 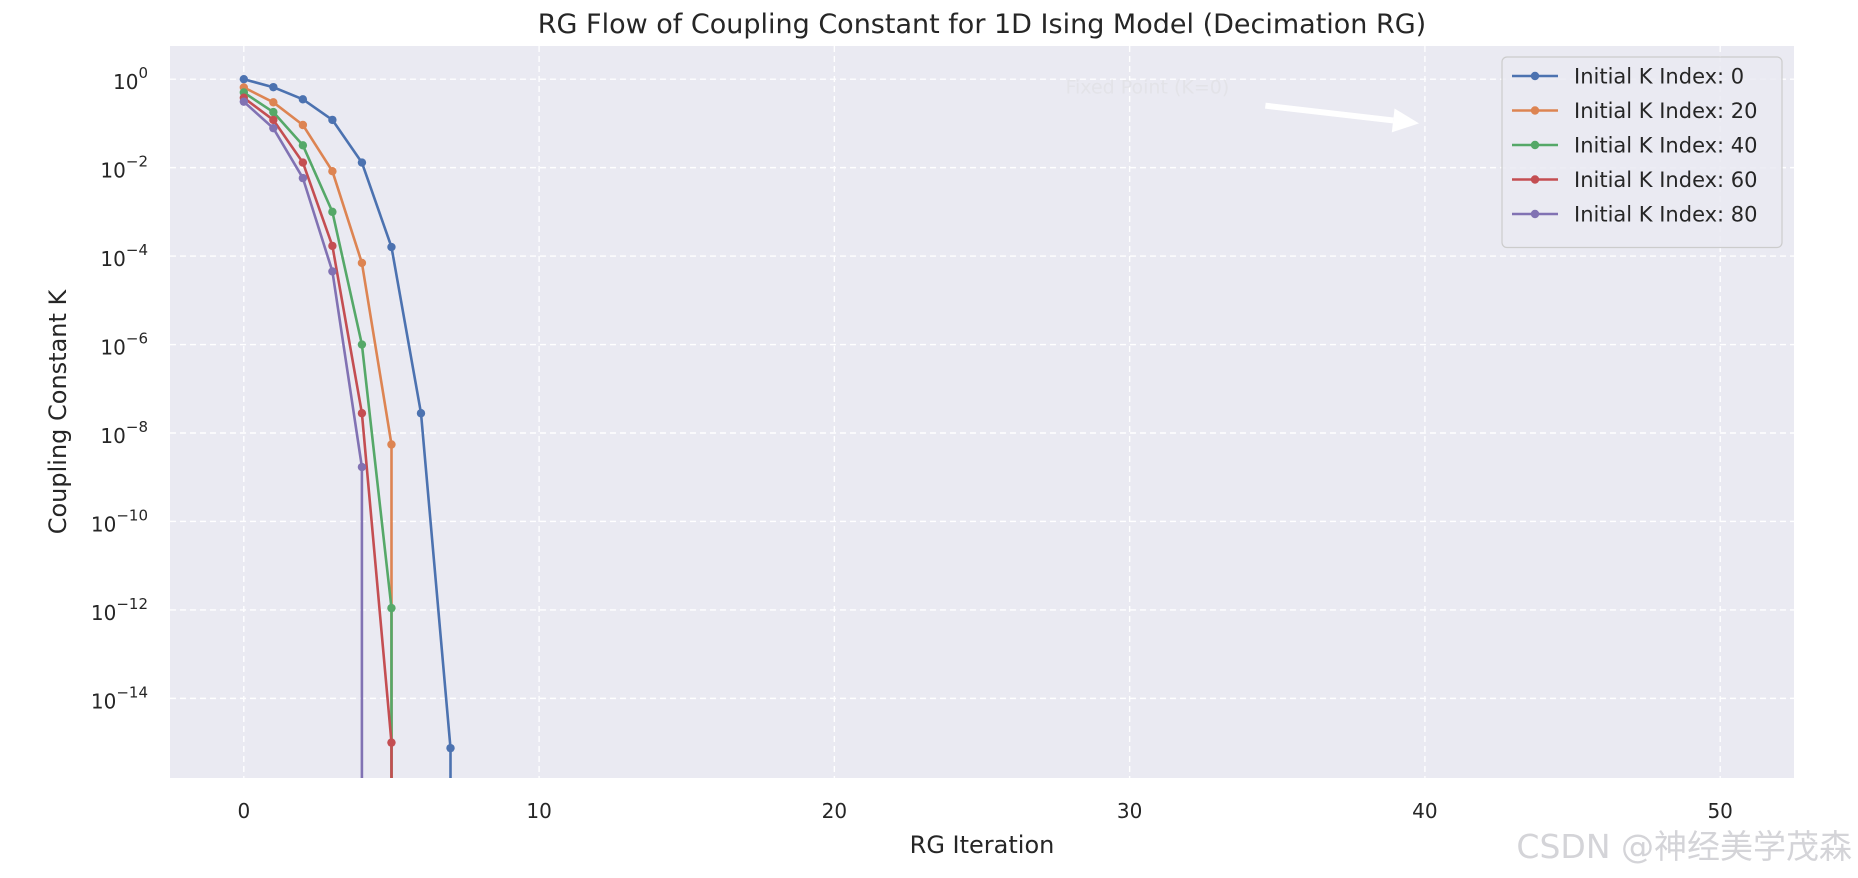 What do you see at coordinates (124, 256) in the screenshot?
I see `y-tick-label-2: 10⁻⁴` at bounding box center [124, 256].